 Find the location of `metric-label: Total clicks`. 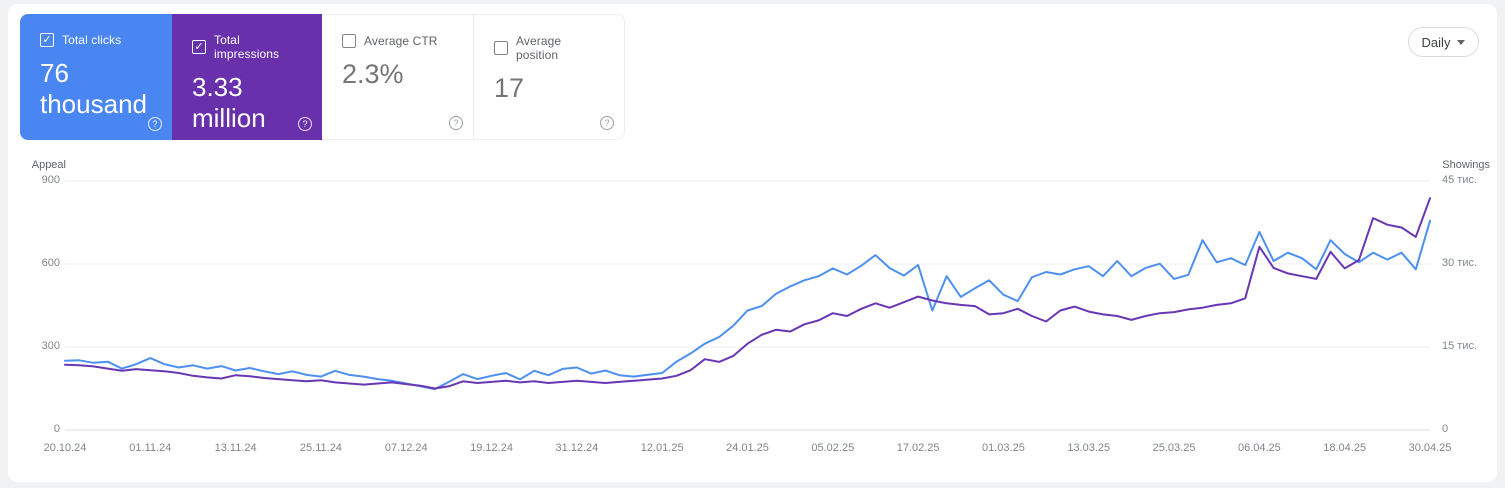

metric-label: Total clicks is located at coordinates (92, 40).